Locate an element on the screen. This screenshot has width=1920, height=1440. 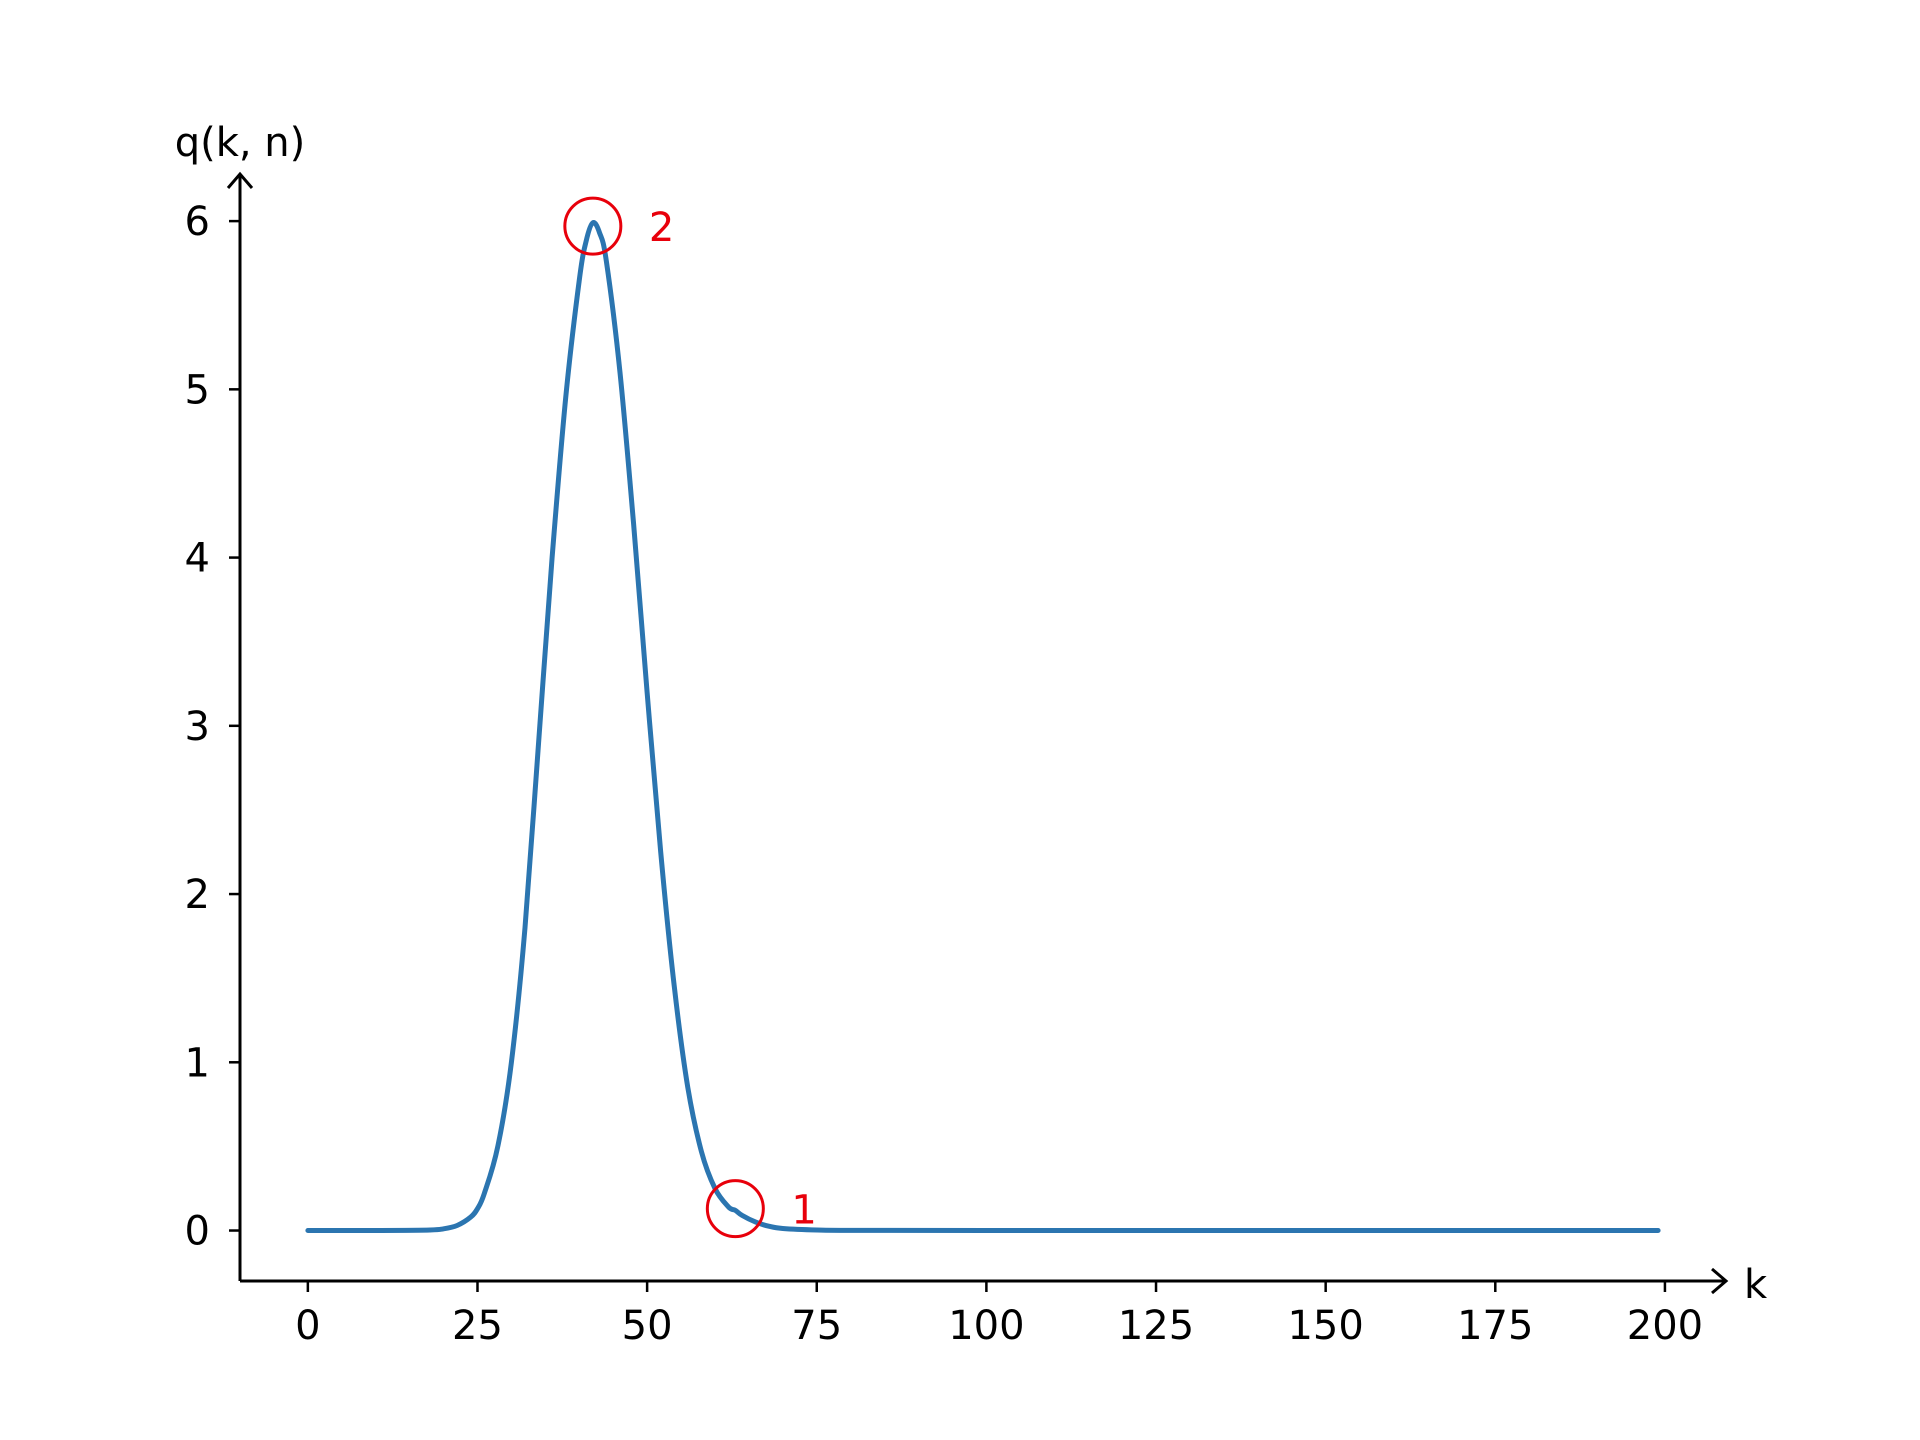
y-tick-label: 3 is located at coordinates (197, 727).